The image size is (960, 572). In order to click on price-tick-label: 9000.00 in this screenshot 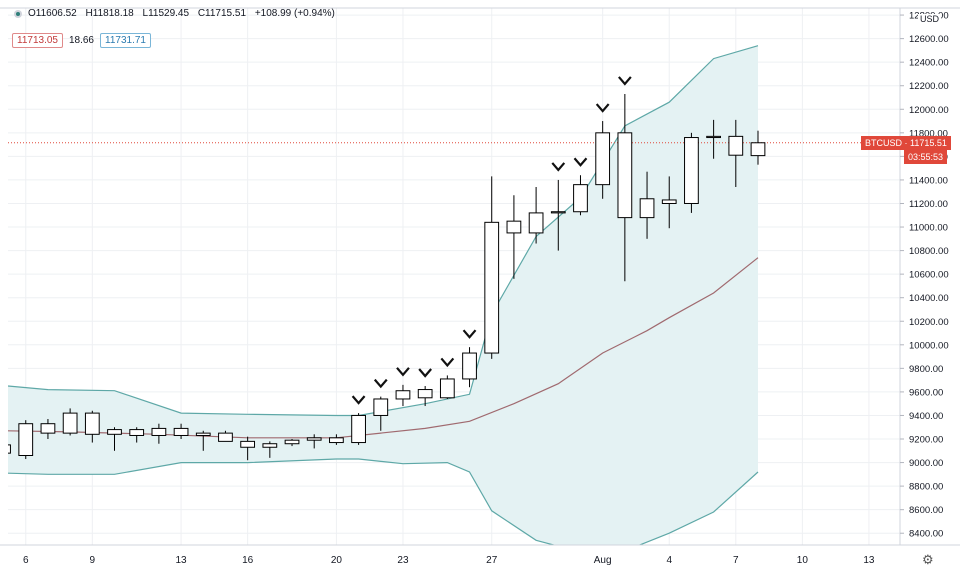, I will do `click(926, 463)`.